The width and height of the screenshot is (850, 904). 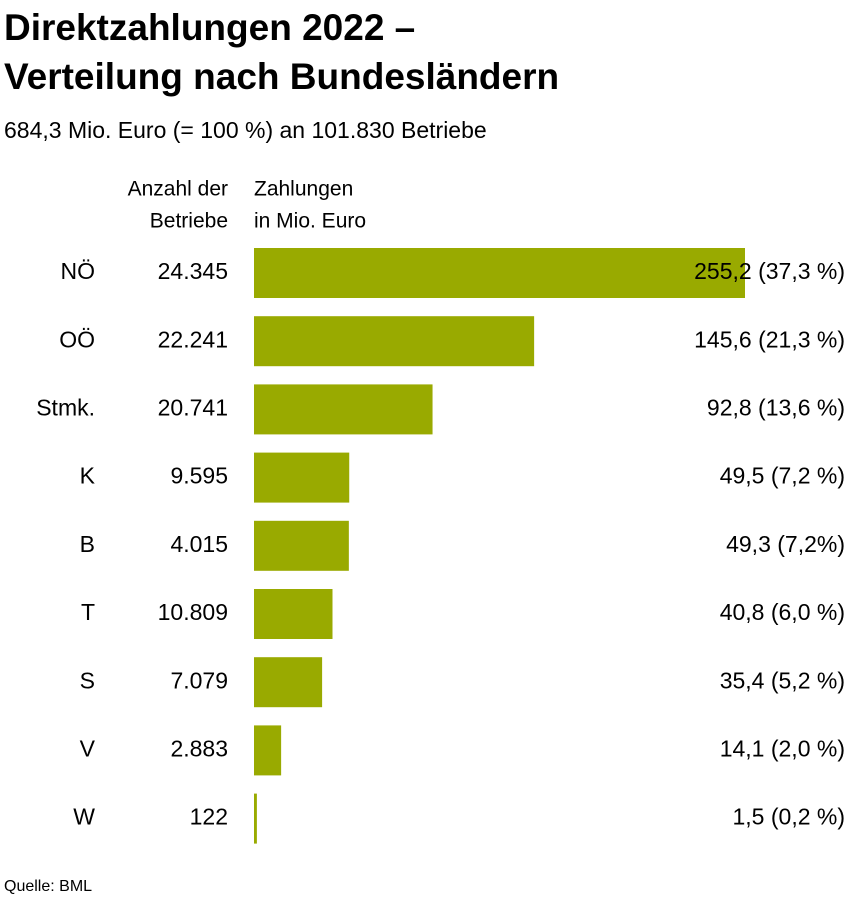 I want to click on count-label: 4.015, so click(x=199, y=544).